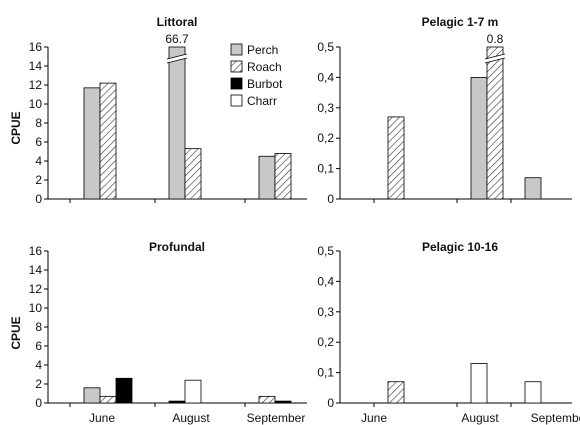 Image resolution: width=580 pixels, height=425 pixels. Describe the element at coordinates (264, 67) in the screenshot. I see `legend-label-roach: Roach` at that location.